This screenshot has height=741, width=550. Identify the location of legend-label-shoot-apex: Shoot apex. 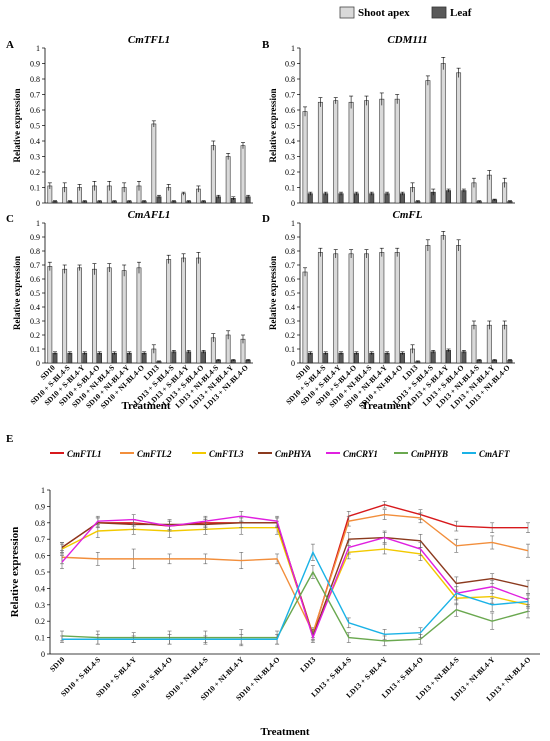
(384, 13).